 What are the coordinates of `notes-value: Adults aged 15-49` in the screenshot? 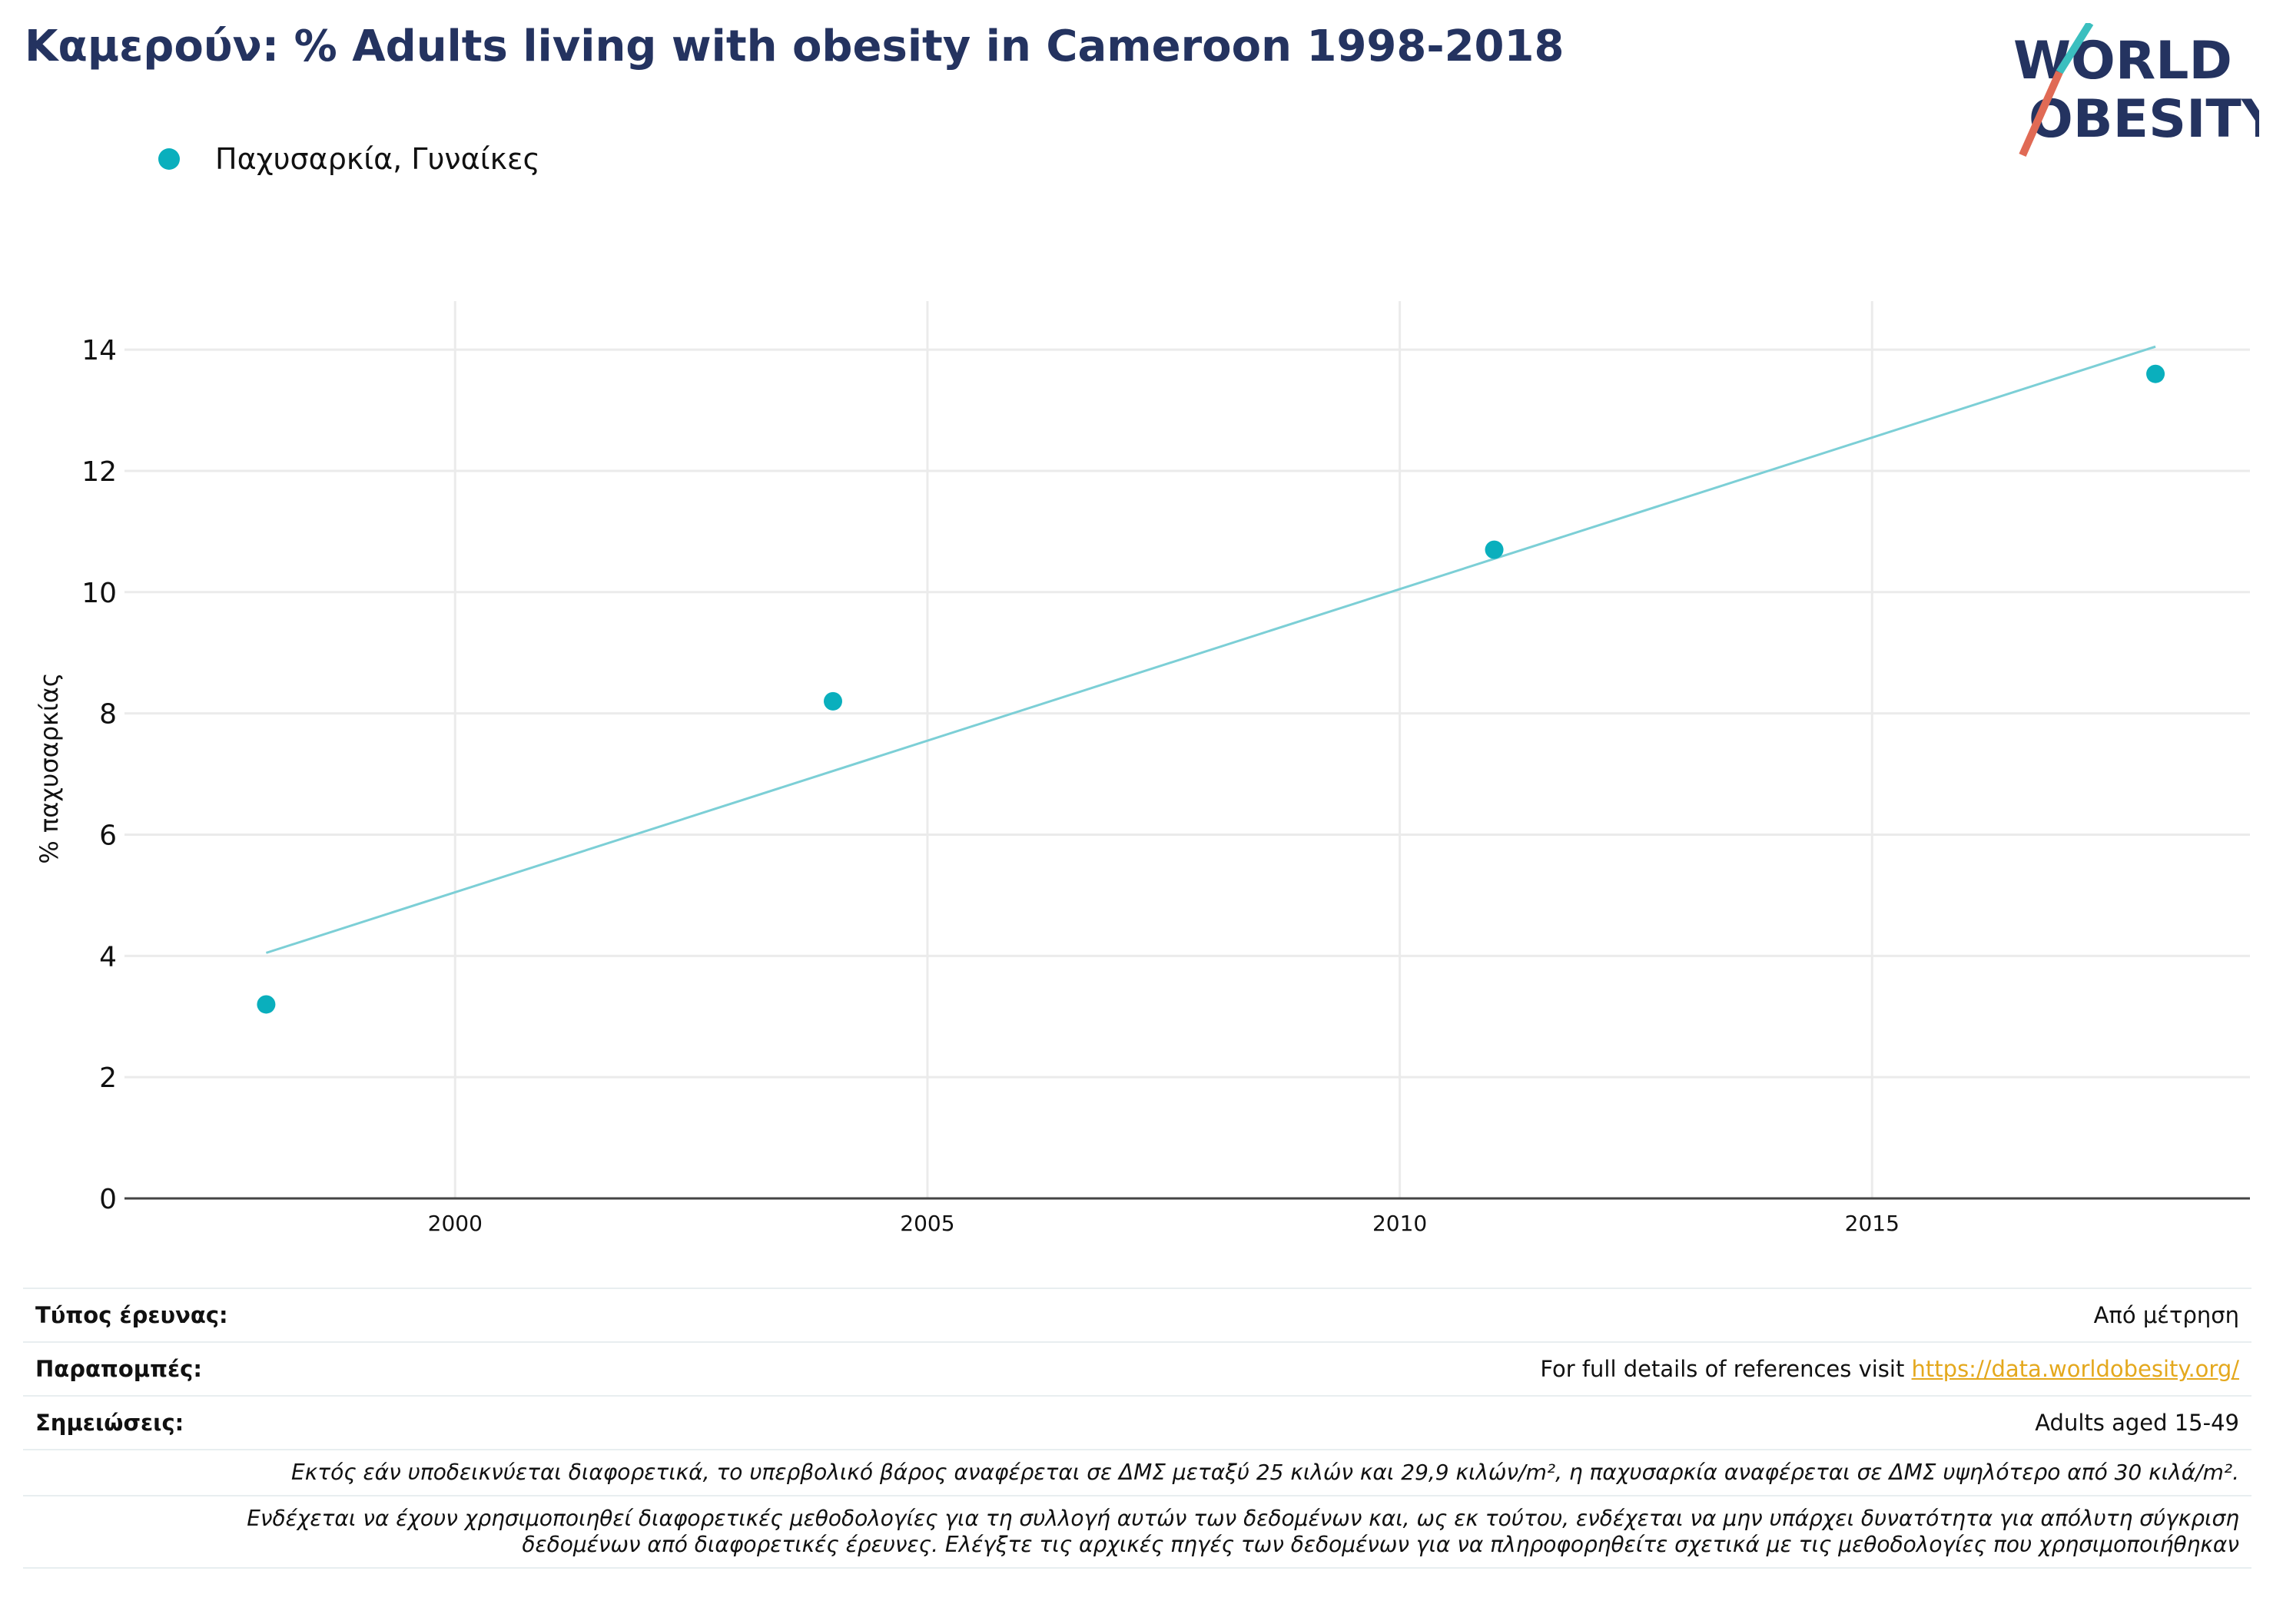 It's located at (2137, 1423).